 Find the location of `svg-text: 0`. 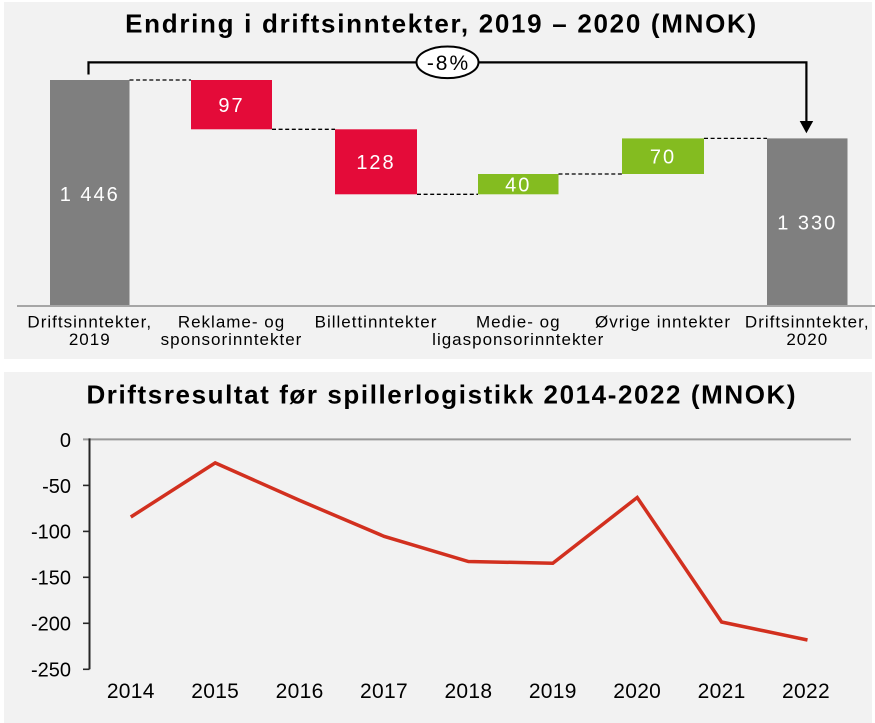

svg-text: 0 is located at coordinates (65, 441).